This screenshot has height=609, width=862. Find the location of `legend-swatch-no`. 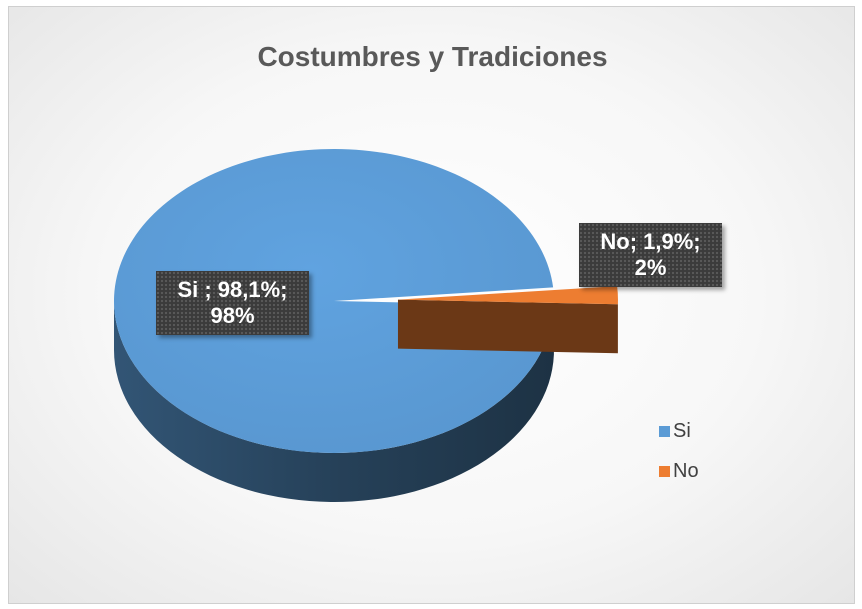

legend-swatch-no is located at coordinates (664, 471).